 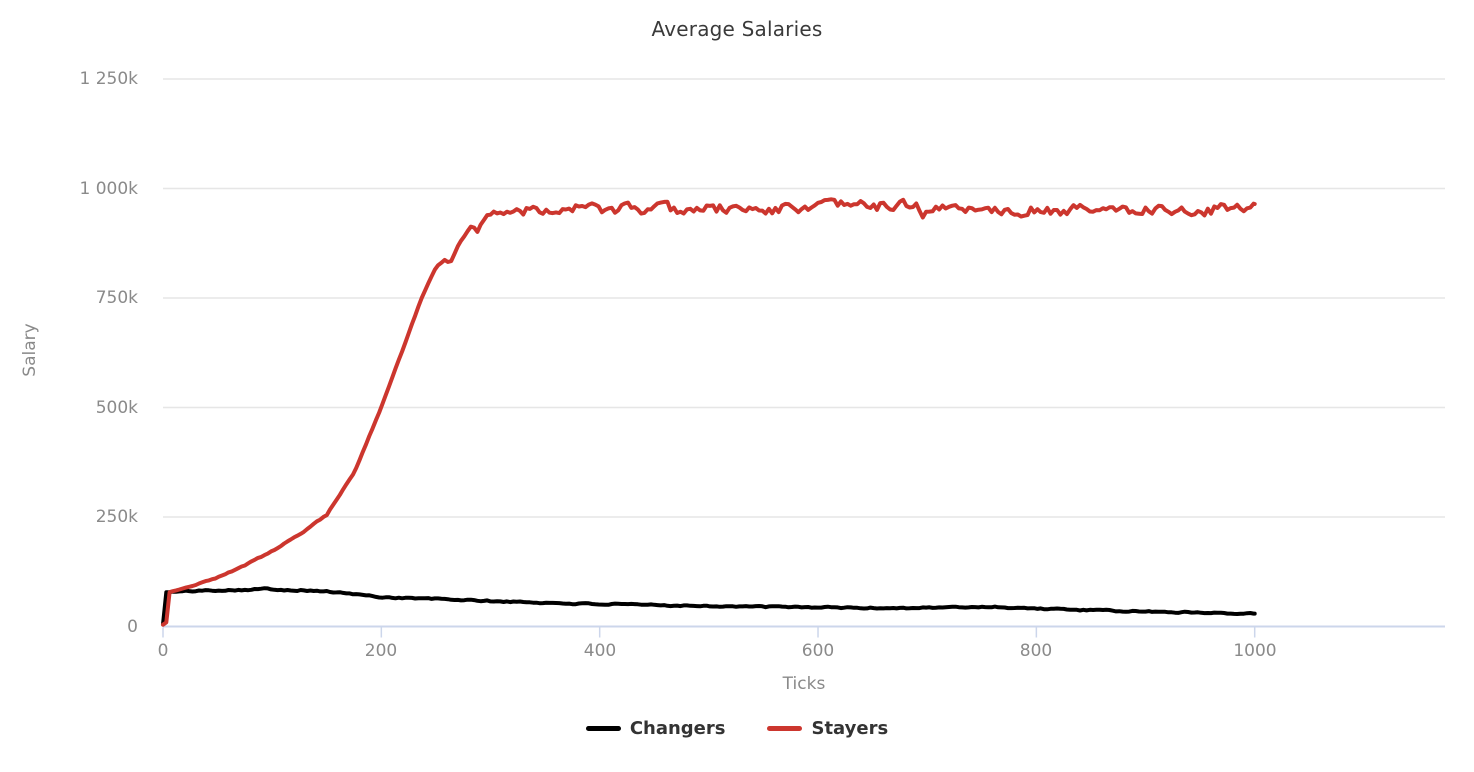 What do you see at coordinates (737, 29) in the screenshot?
I see `chart-title: Average Salaries` at bounding box center [737, 29].